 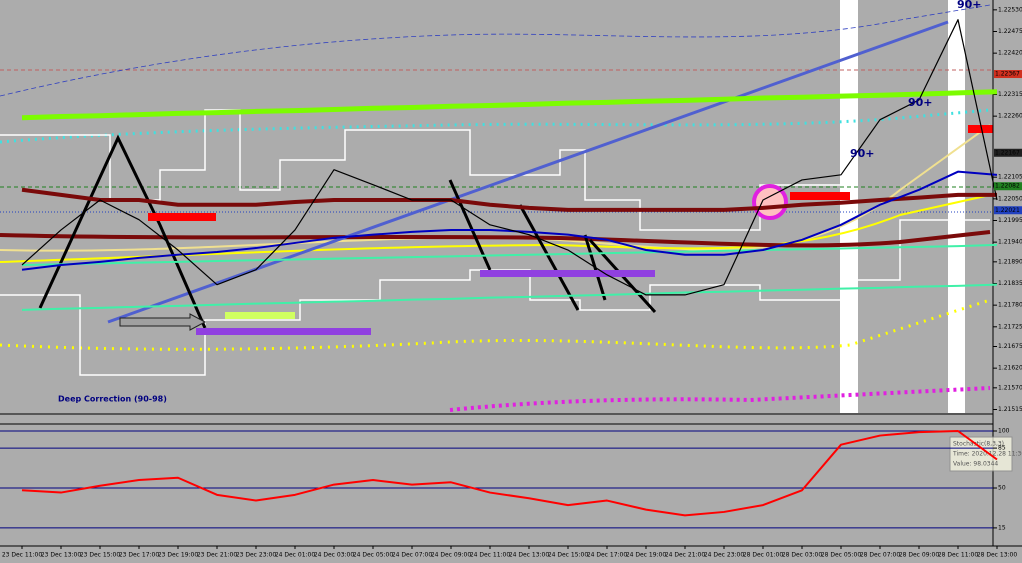 What do you see at coordinates (451, 555) in the screenshot?
I see `x-tick-label: 24 Dec 09:00` at bounding box center [451, 555].